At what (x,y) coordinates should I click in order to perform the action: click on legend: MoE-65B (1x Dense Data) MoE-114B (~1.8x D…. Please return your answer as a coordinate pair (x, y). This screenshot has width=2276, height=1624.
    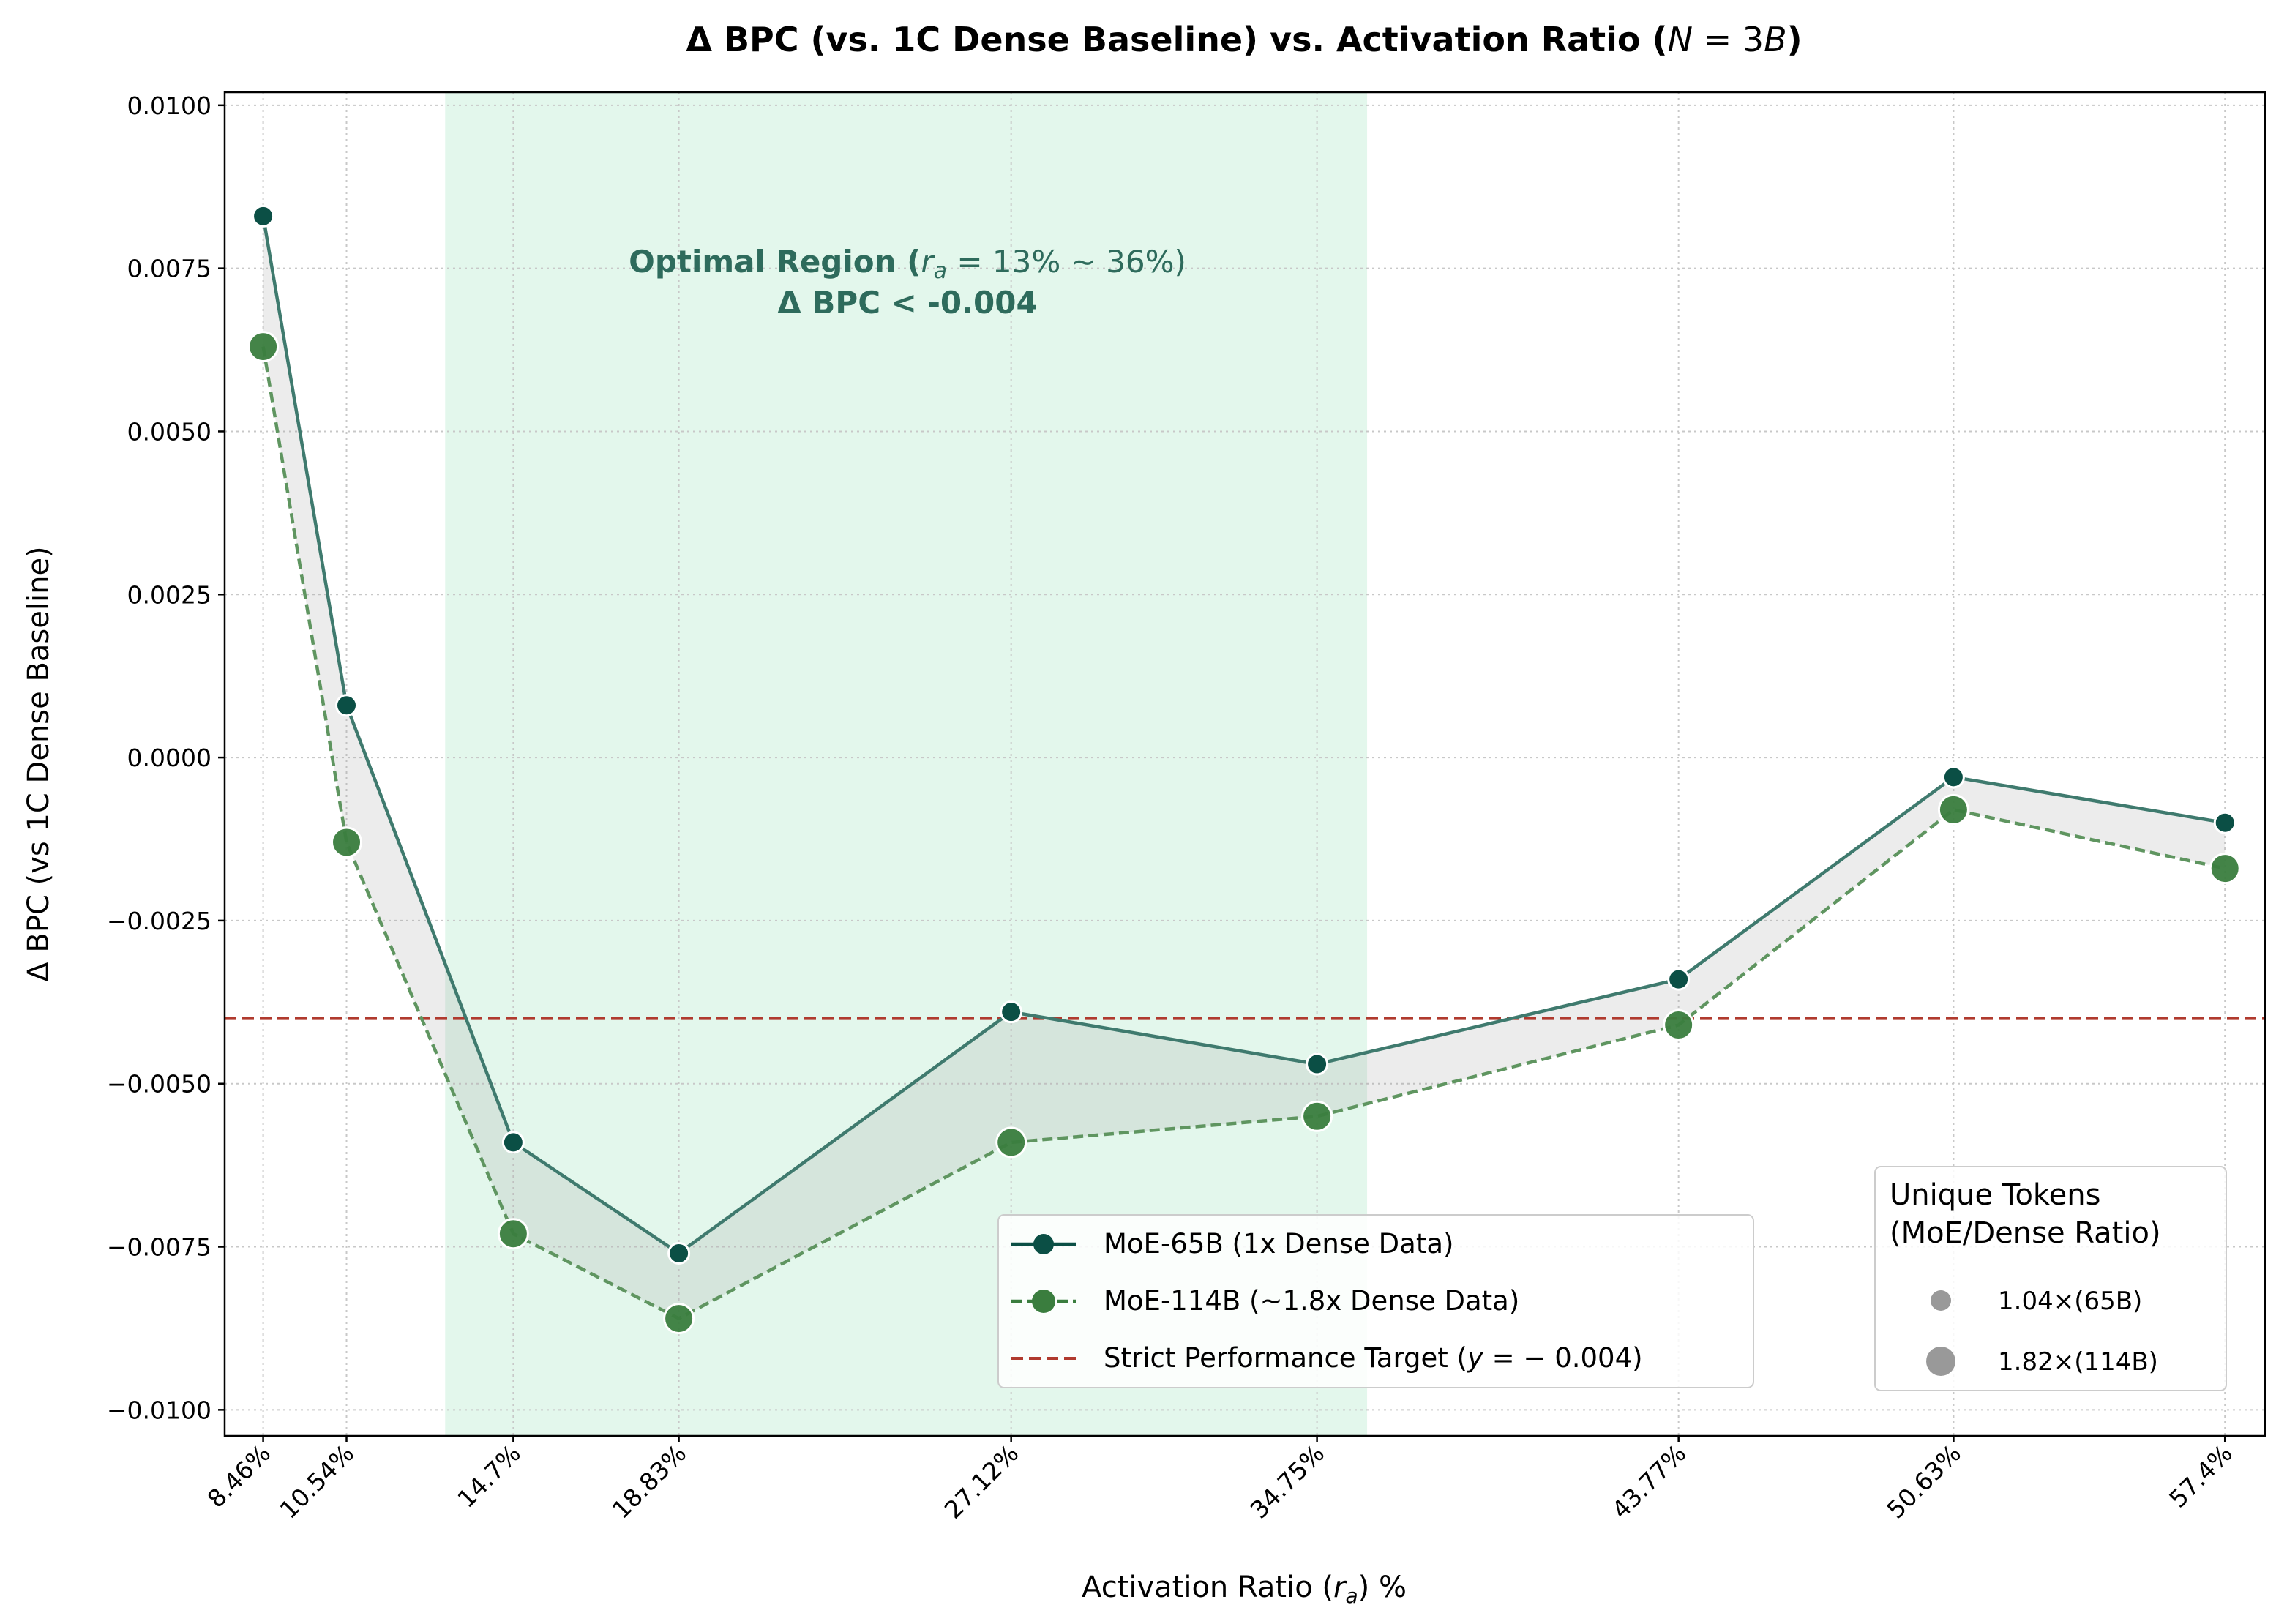
    Looking at the image, I should click on (1375, 1301).